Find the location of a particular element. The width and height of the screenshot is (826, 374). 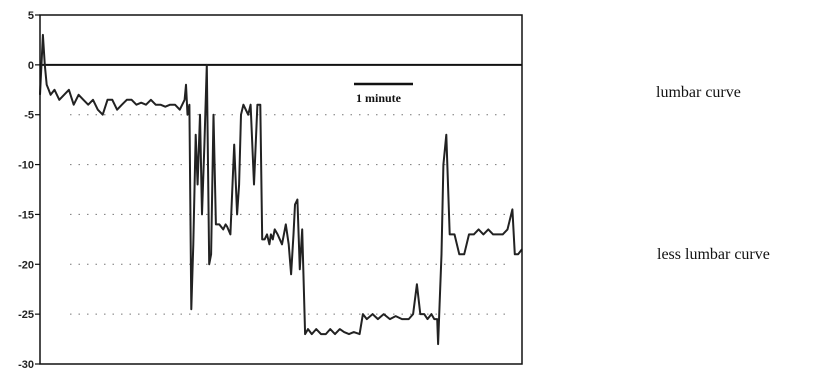

annotation-less-lumbar-curve: less lumbar curve is located at coordinates (713, 254).